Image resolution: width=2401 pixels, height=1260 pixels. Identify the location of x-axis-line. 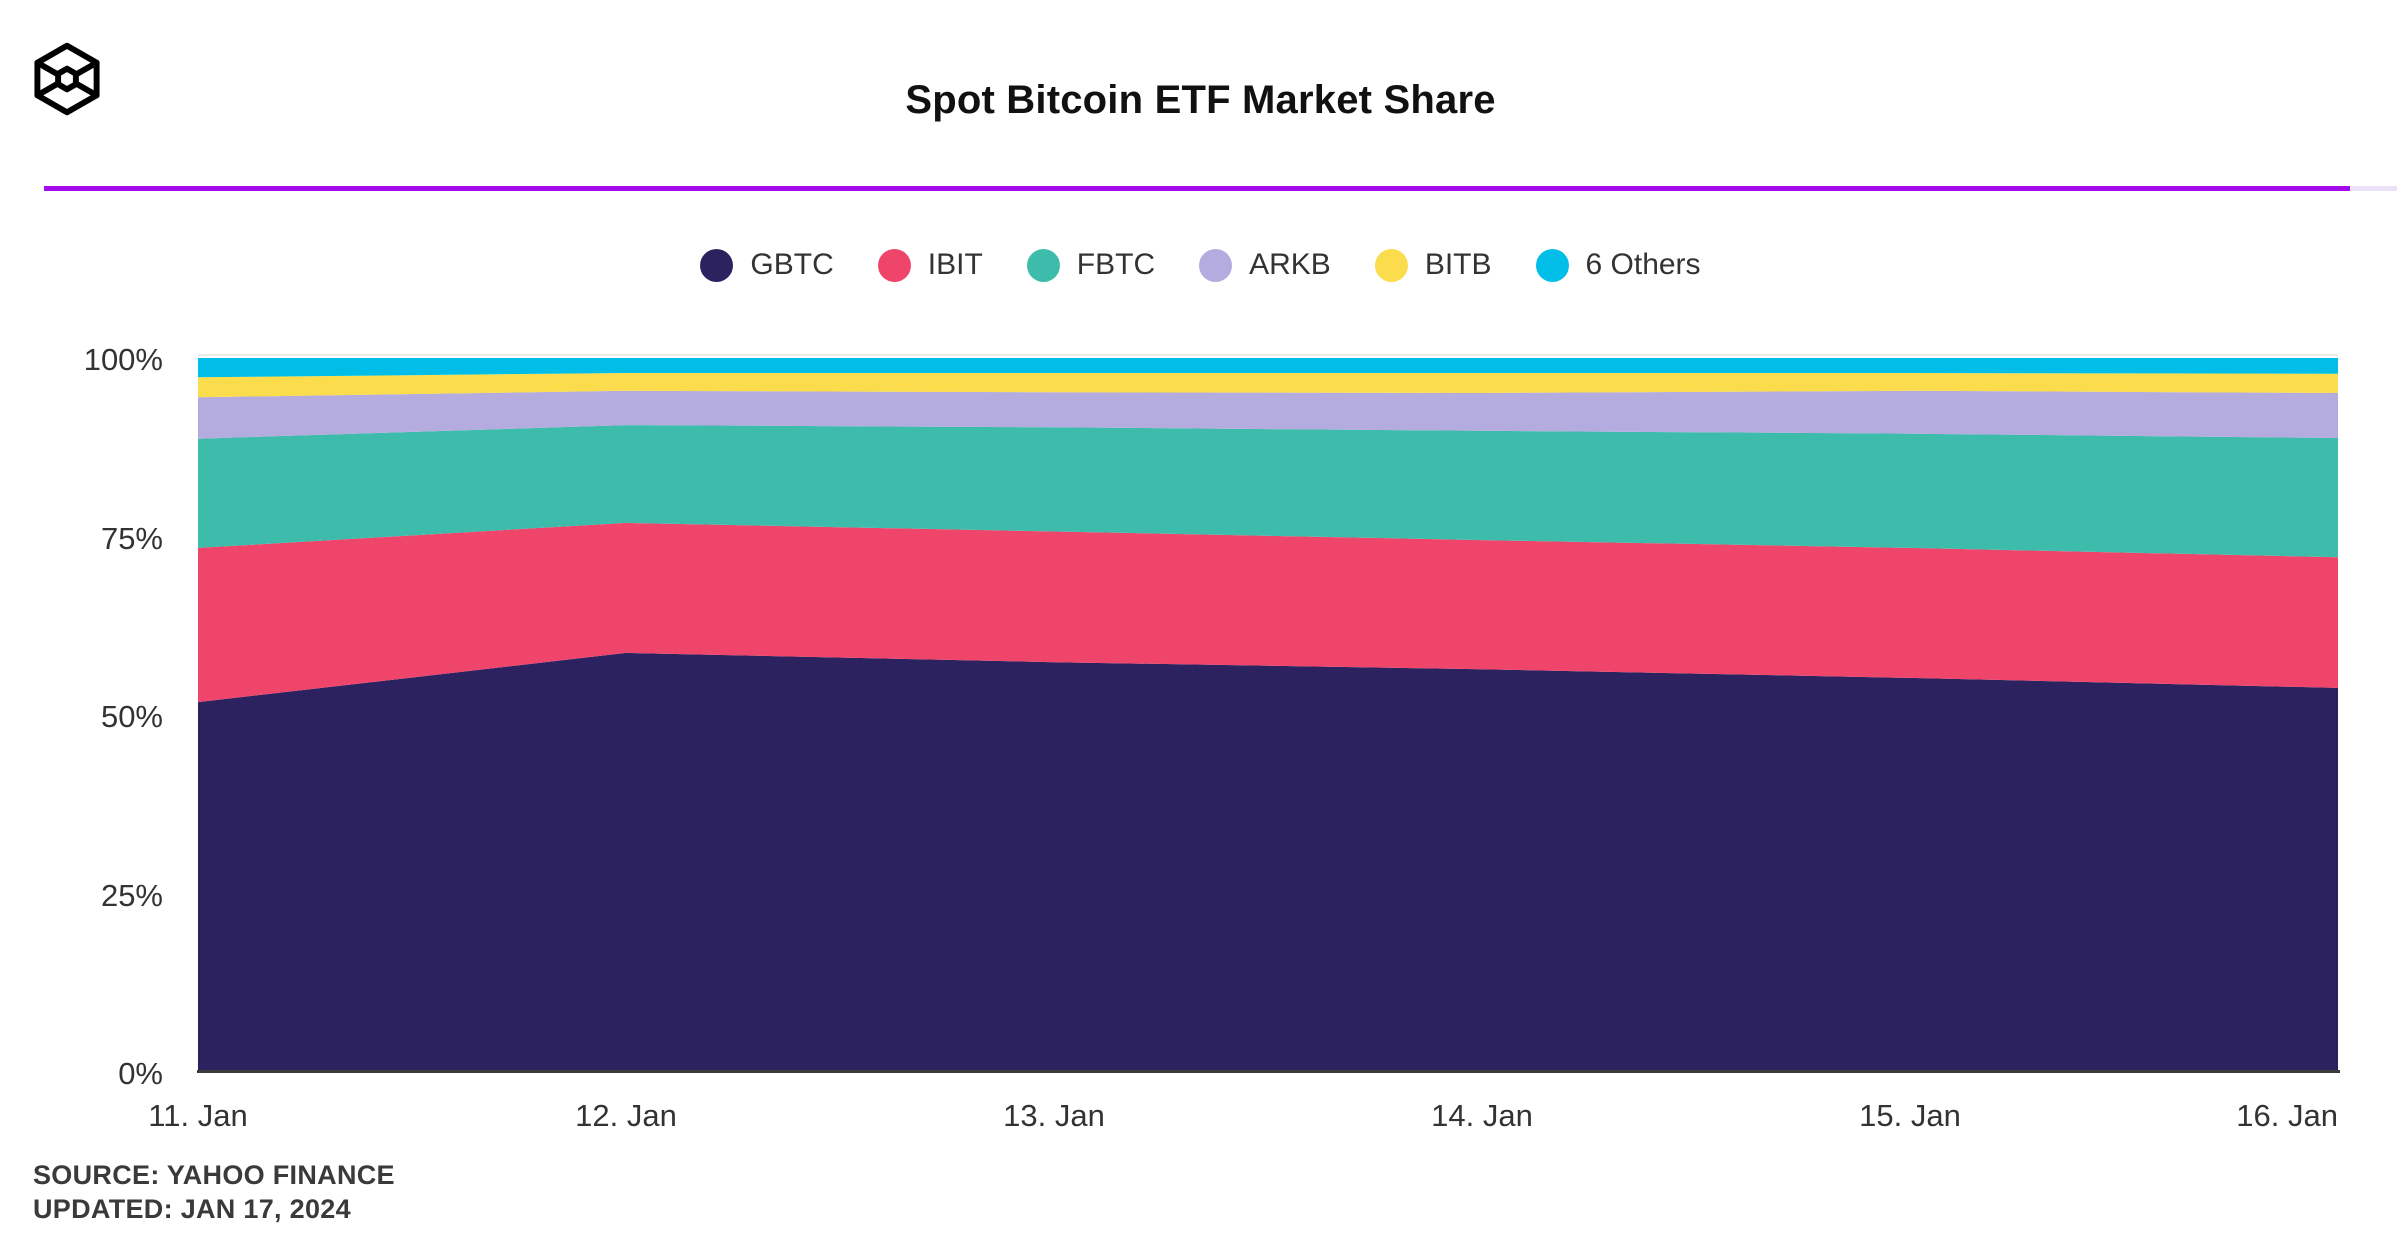
(1268, 1071).